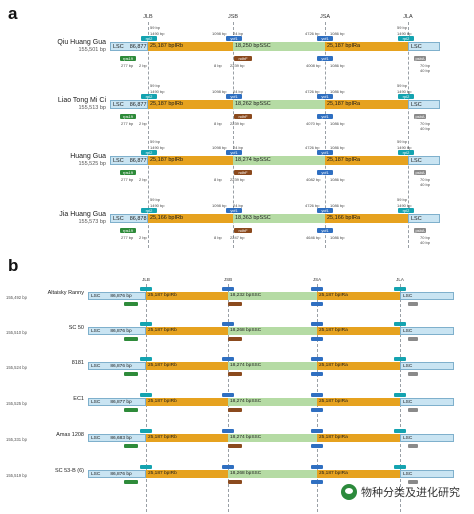 This screenshot has height=514, width=474. Describe the element at coordinates (45, 473) in the screenshot. I see `species-label: SC 53-B (6) 155,519 bp` at that location.